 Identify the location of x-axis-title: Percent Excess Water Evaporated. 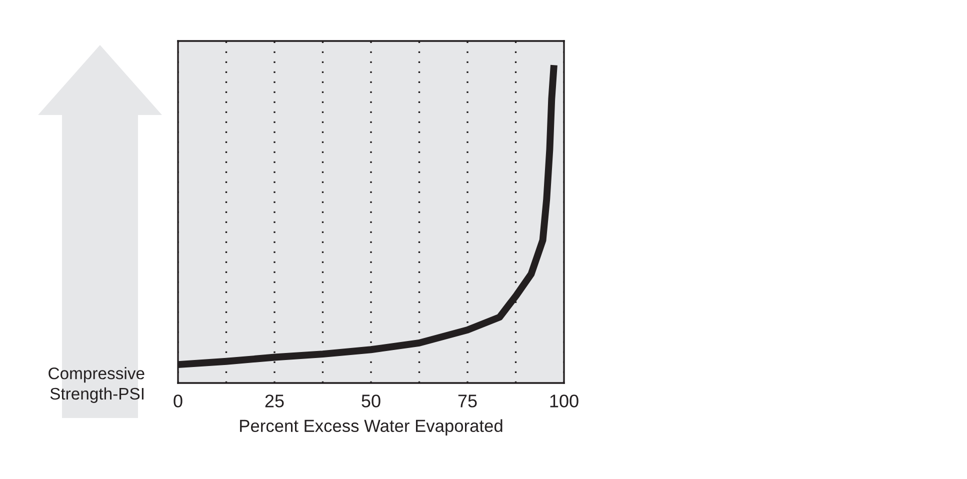
(371, 427).